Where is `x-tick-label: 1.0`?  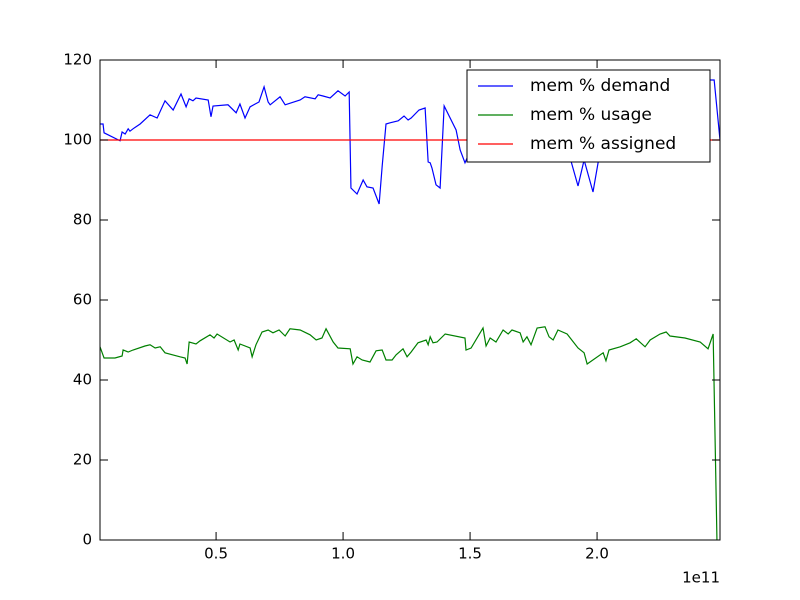 x-tick-label: 1.0 is located at coordinates (343, 554).